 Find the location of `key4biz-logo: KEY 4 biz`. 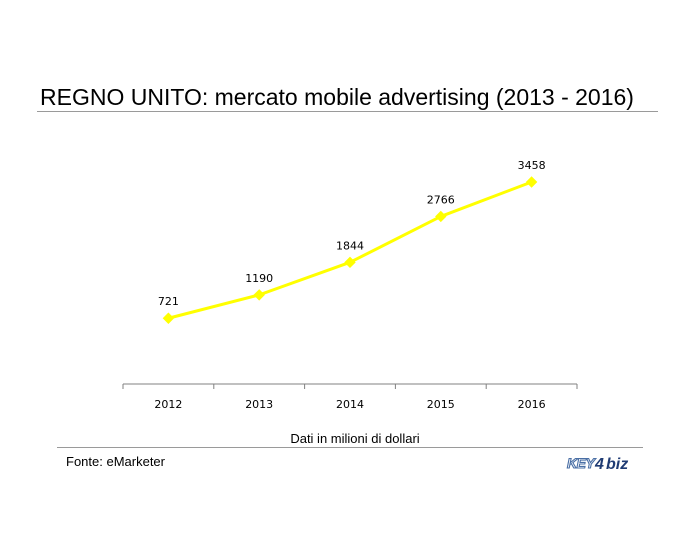

key4biz-logo: KEY 4 biz is located at coordinates (597, 463).